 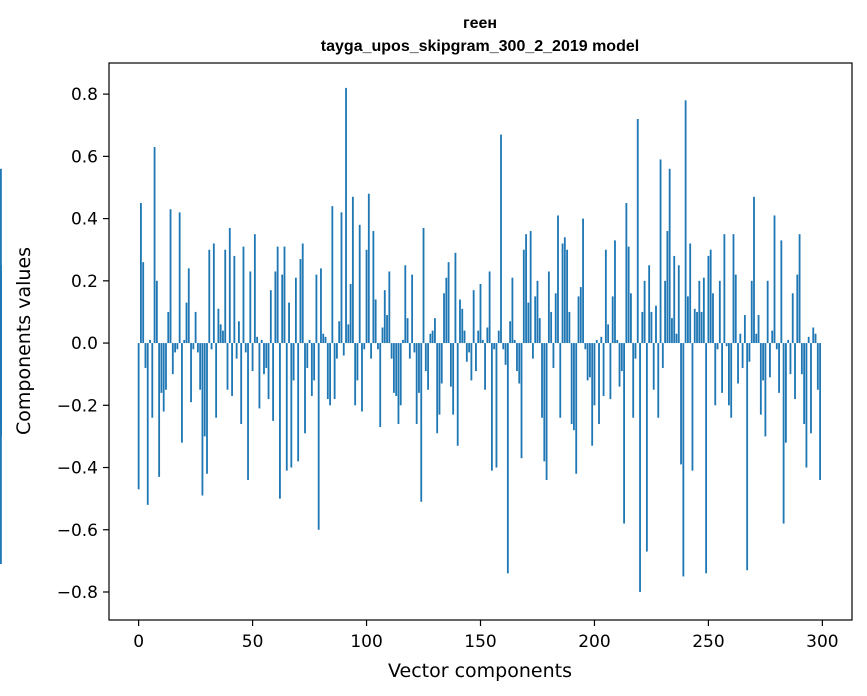 What do you see at coordinates (83, 344) in the screenshot?
I see `y-axis-ticks: 0.8 0.6 0.4 0.2 0.0 −0.2 −0.4 −0.6 −0.8` at bounding box center [83, 344].